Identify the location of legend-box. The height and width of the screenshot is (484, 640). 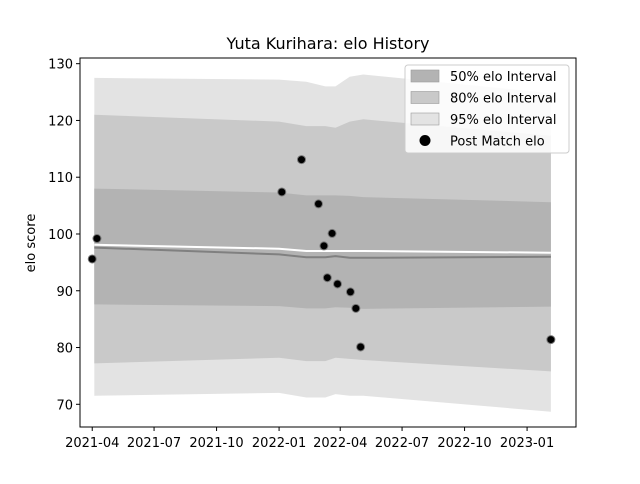
(487, 109).